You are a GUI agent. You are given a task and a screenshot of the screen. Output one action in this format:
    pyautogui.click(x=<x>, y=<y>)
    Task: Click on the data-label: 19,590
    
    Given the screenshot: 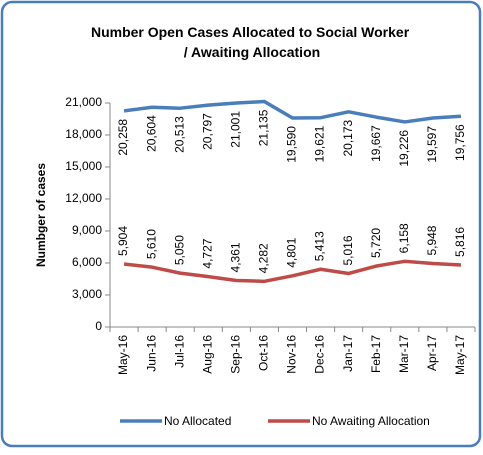 What is the action you would take?
    pyautogui.click(x=292, y=144)
    